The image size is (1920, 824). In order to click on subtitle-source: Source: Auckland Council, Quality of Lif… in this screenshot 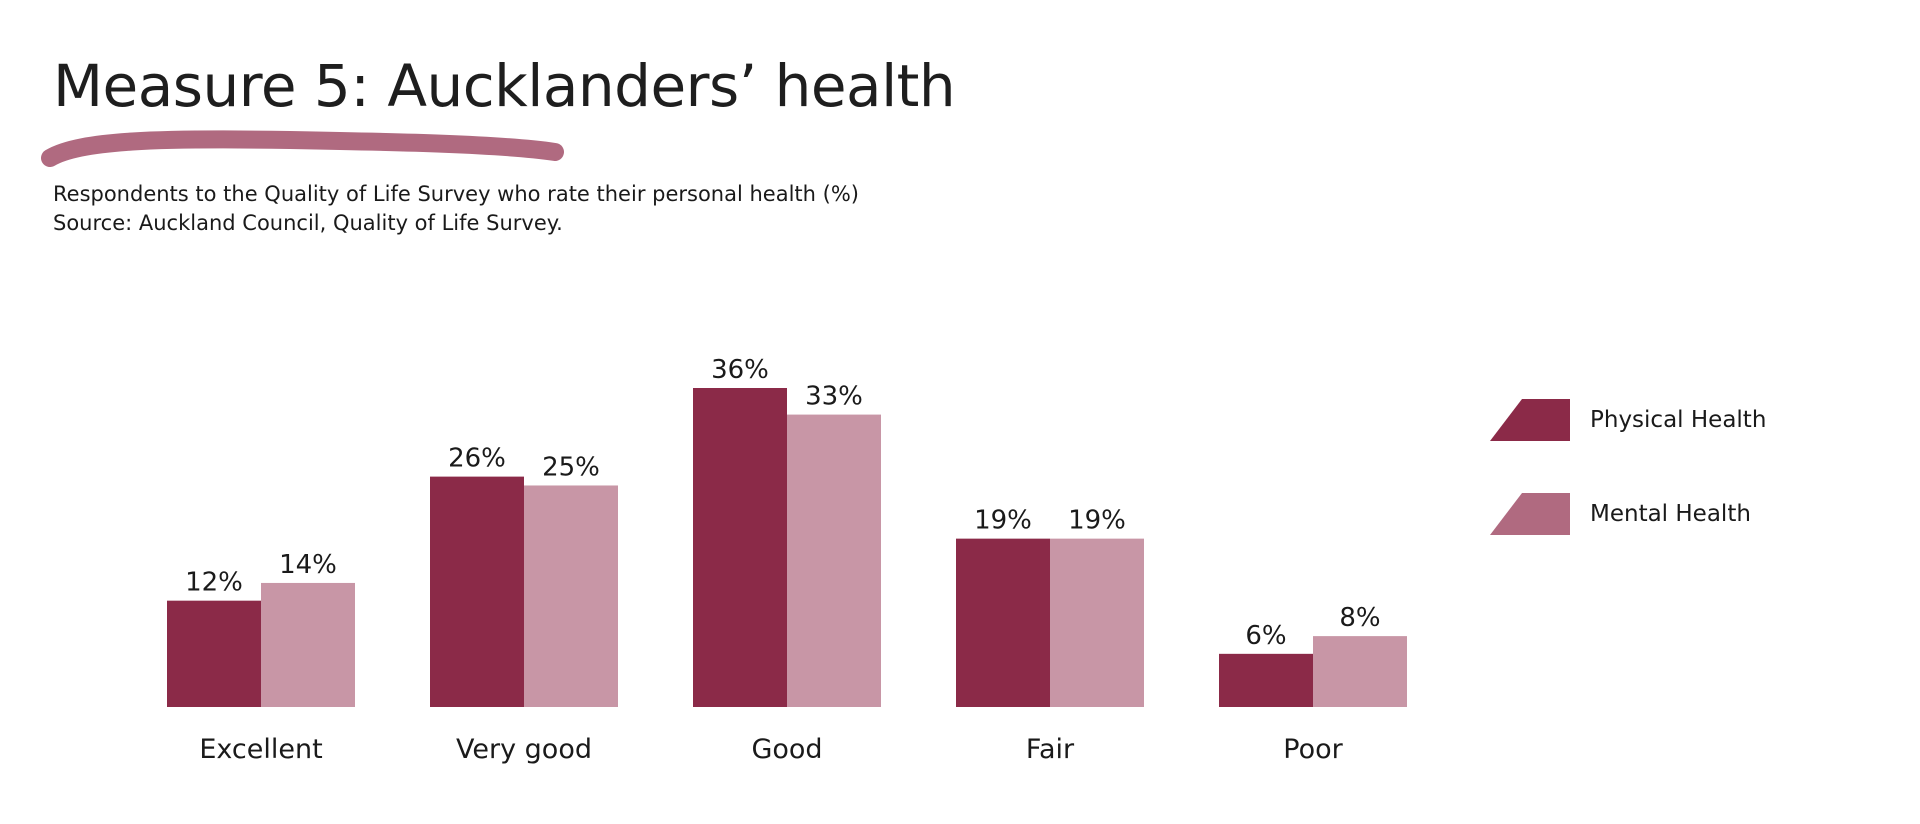, I will do `click(308, 223)`.